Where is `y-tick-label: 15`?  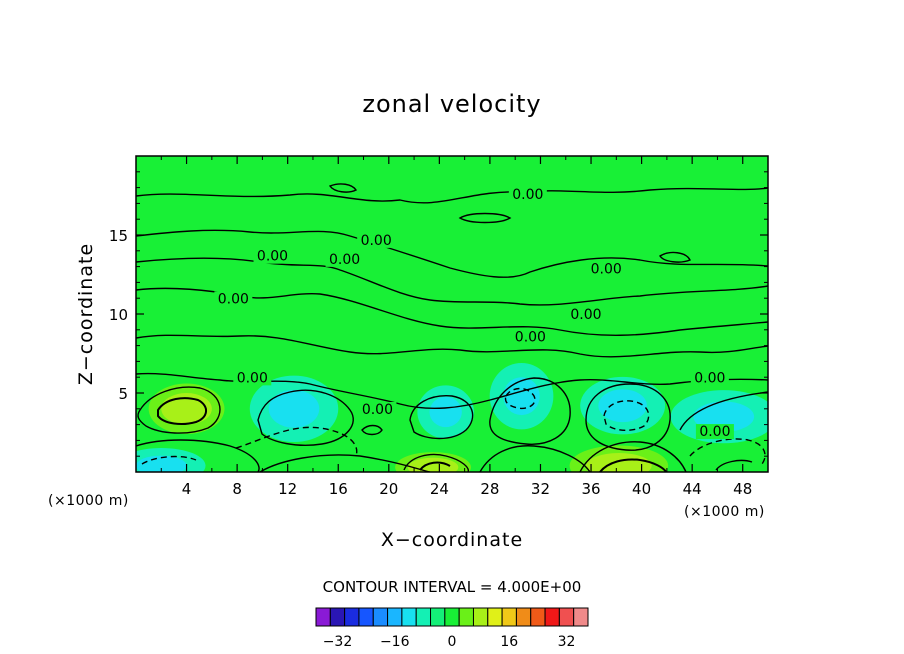
y-tick-label: 15 is located at coordinates (118, 236).